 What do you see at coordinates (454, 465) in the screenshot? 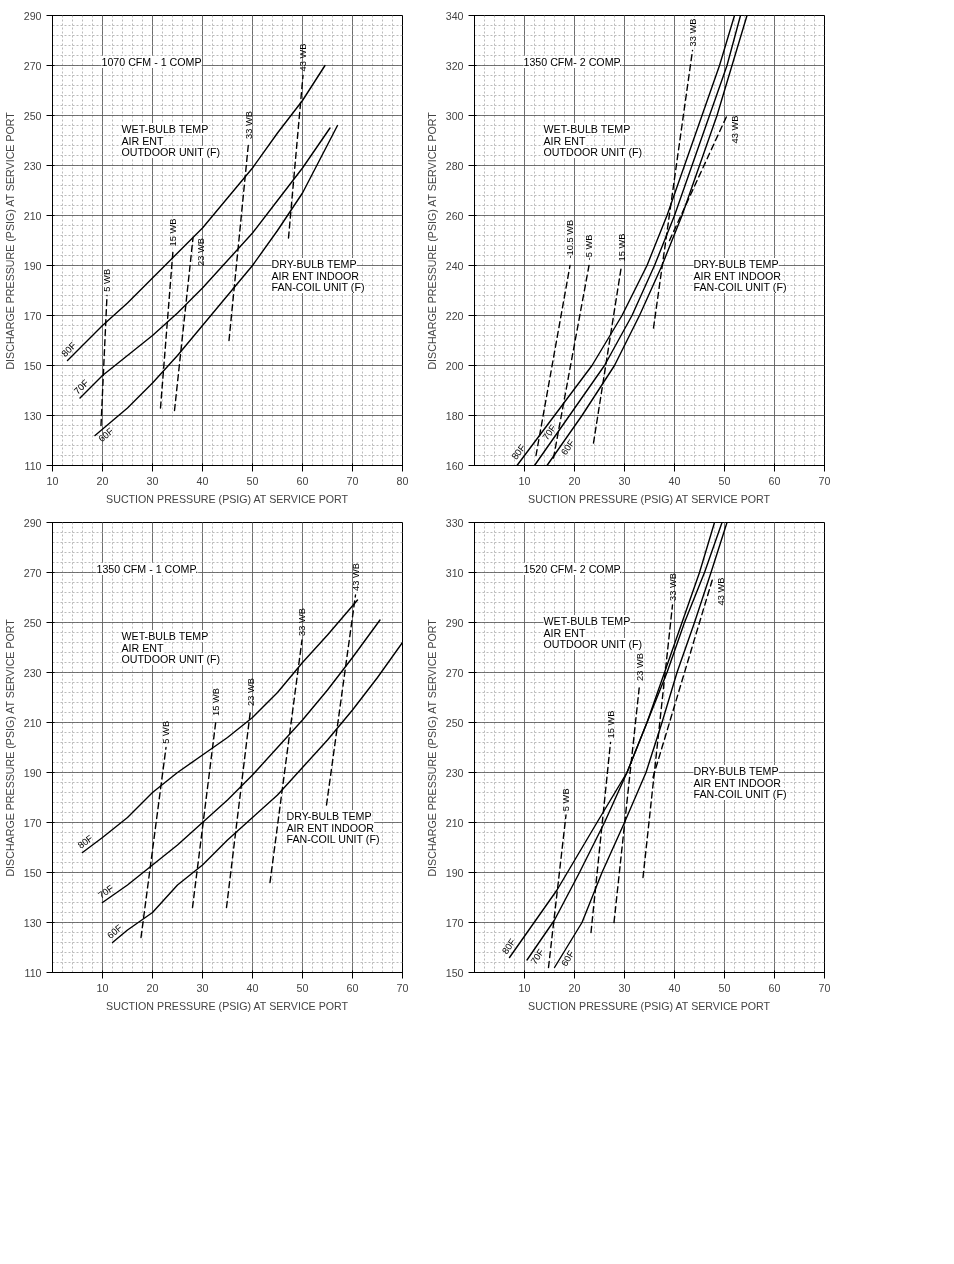
I see `y-tick-label: 160` at bounding box center [454, 465].